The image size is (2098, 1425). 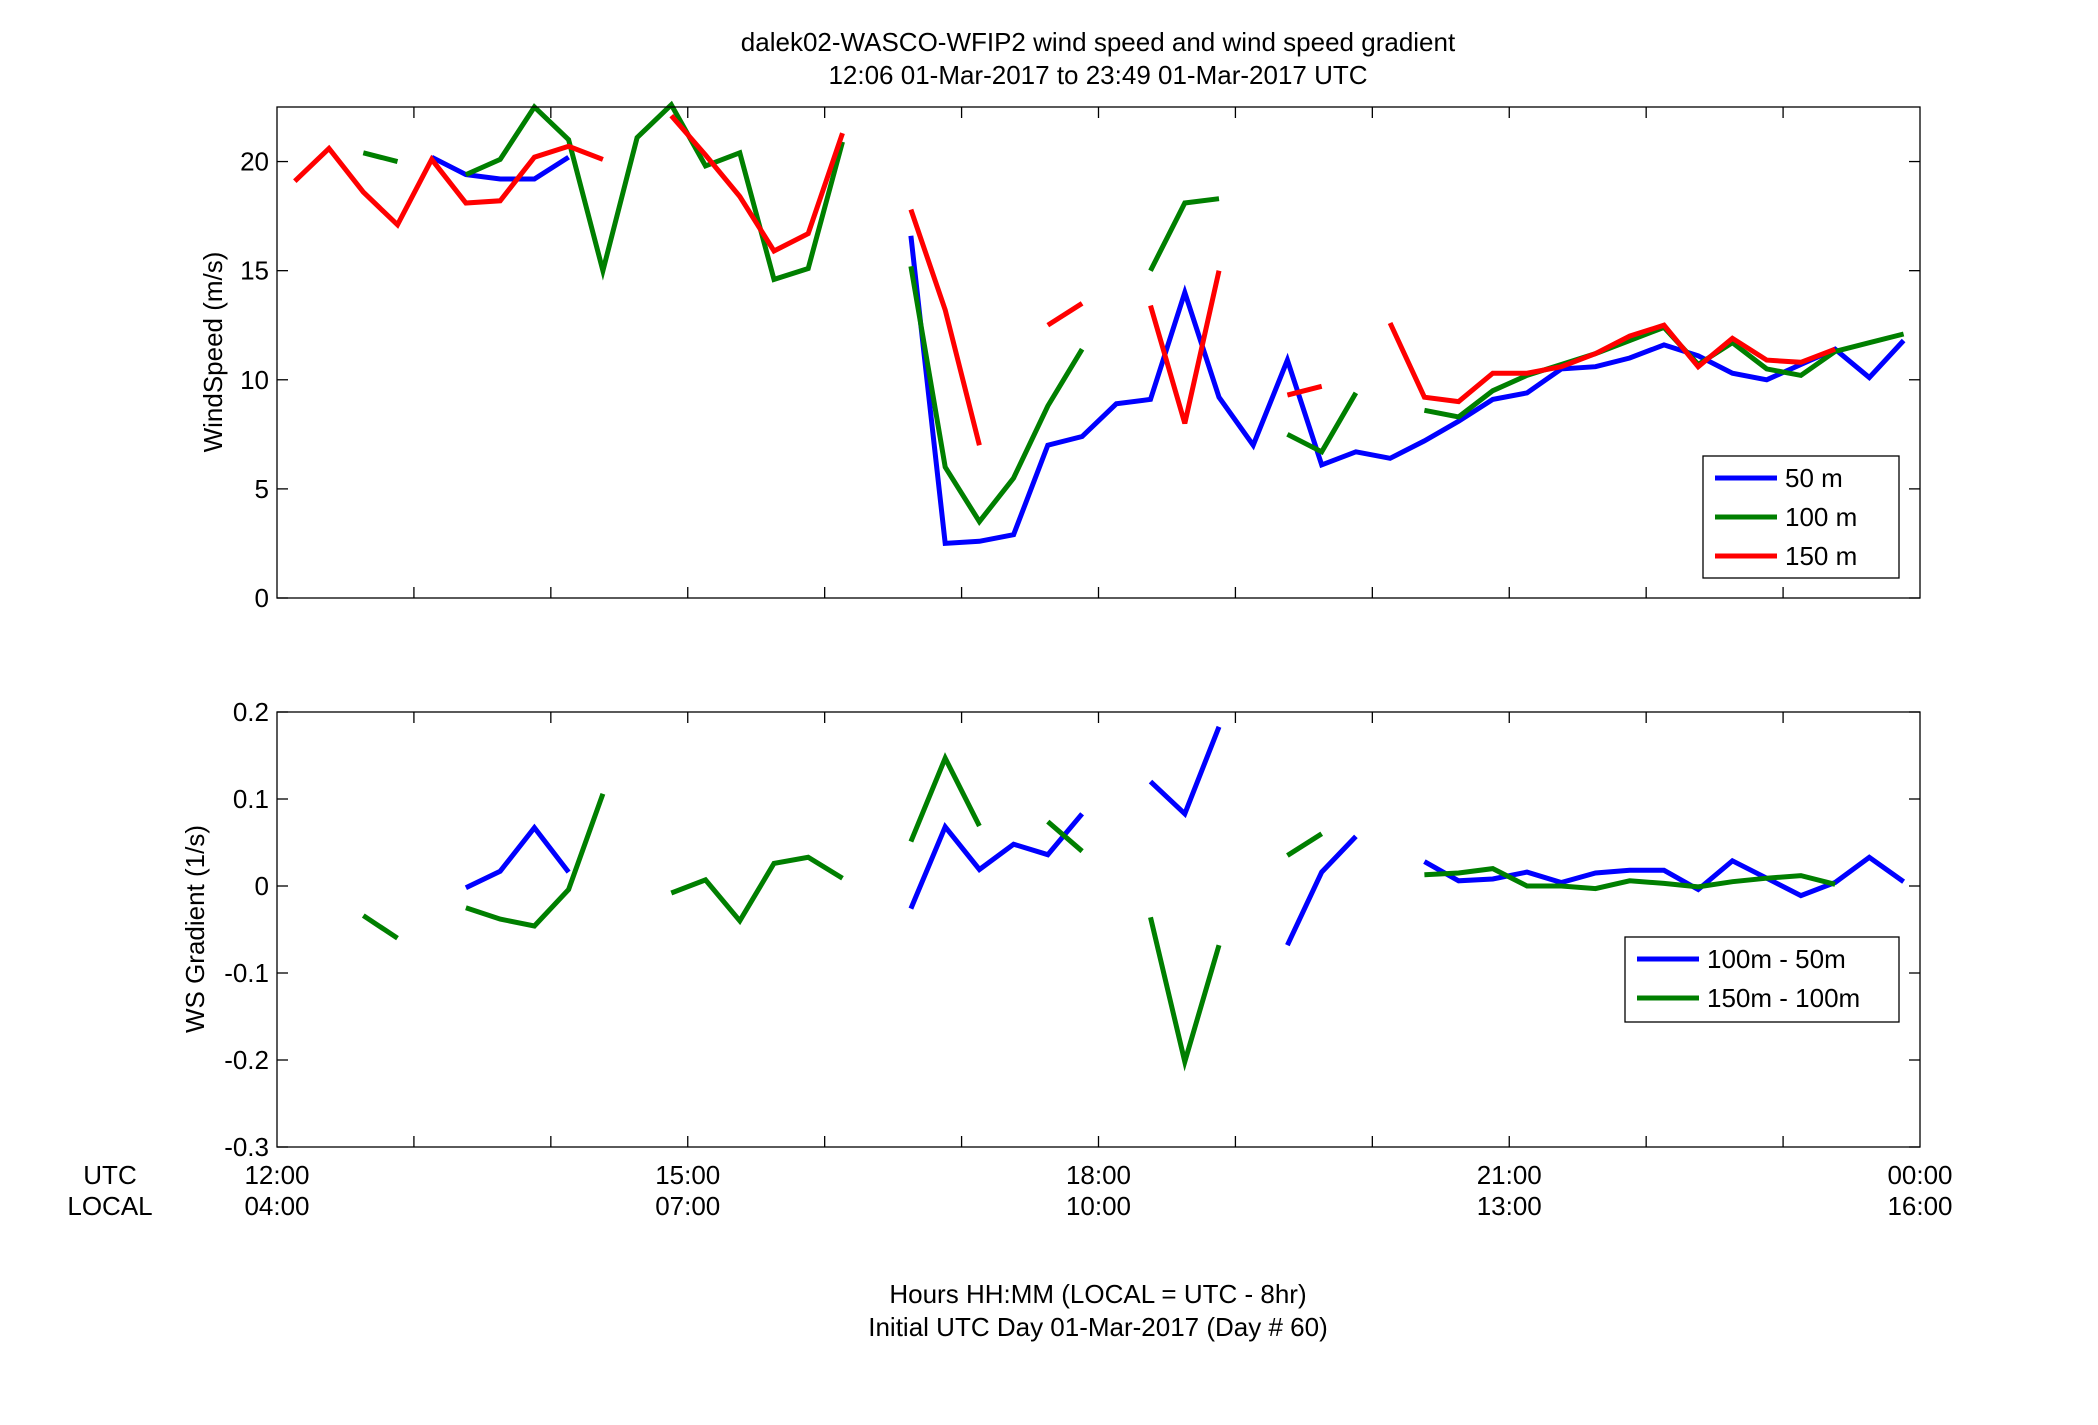 What do you see at coordinates (1098, 1206) in the screenshot?
I see `local-tick-label: 10:00` at bounding box center [1098, 1206].